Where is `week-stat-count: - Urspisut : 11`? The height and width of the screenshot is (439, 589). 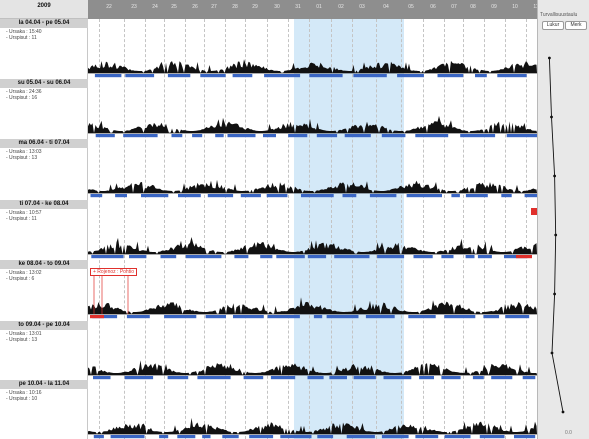 week-stat-count: - Urspisut : 11 is located at coordinates (21, 38).